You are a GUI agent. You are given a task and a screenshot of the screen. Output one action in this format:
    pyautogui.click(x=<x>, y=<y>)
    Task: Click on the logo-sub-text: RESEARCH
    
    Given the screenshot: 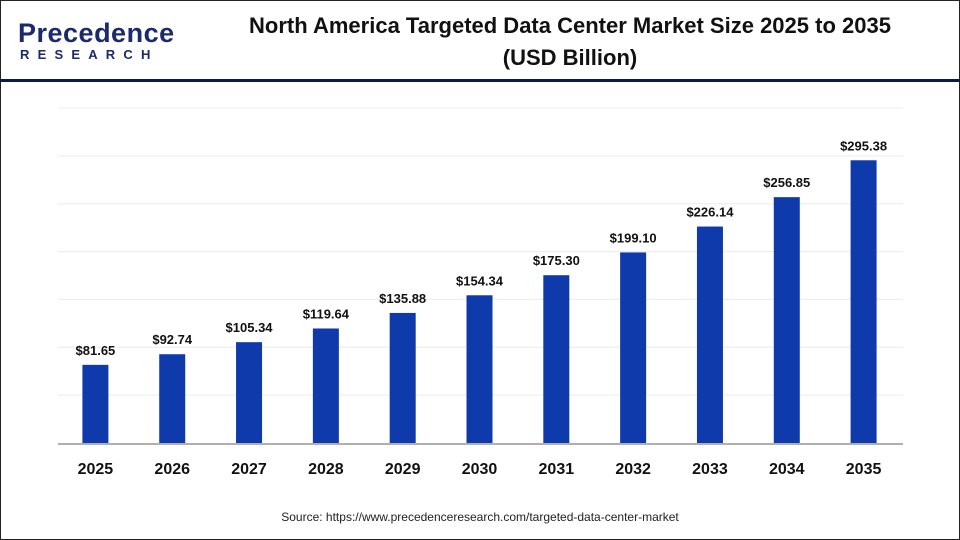 What is the action you would take?
    pyautogui.click(x=89, y=54)
    